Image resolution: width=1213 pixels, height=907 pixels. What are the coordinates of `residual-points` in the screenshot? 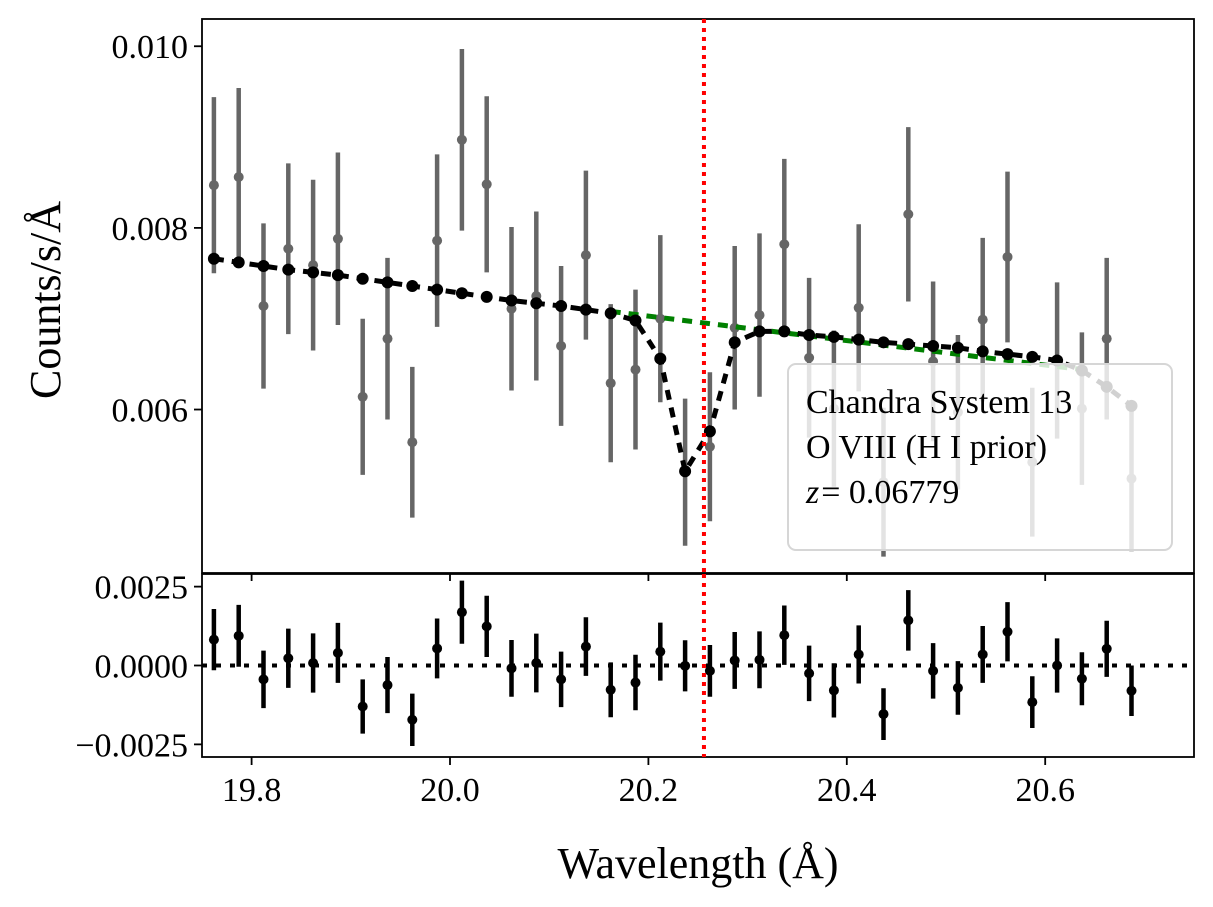 It's located at (672, 666).